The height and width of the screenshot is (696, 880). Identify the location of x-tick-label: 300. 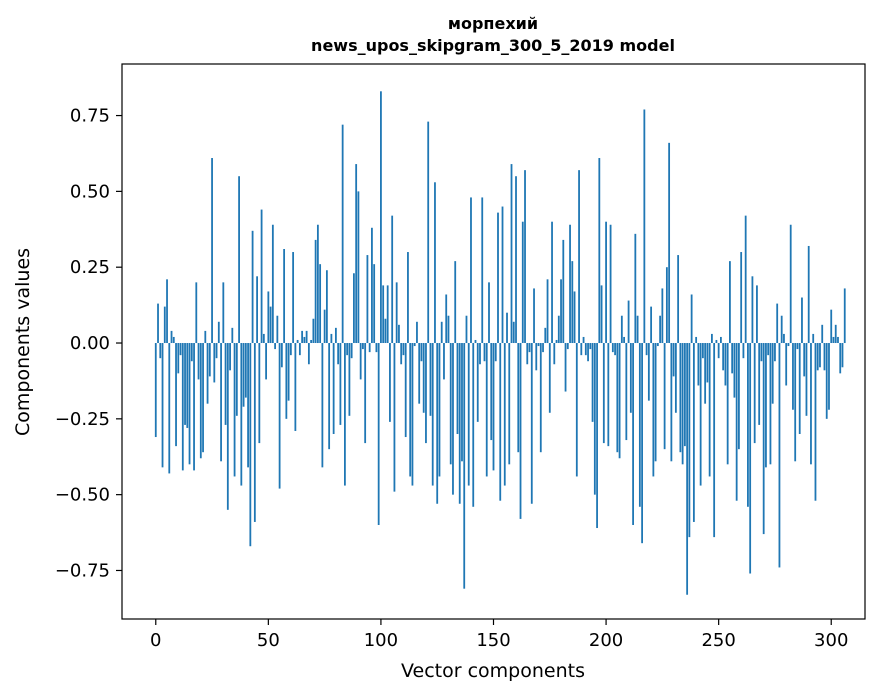
(831, 640).